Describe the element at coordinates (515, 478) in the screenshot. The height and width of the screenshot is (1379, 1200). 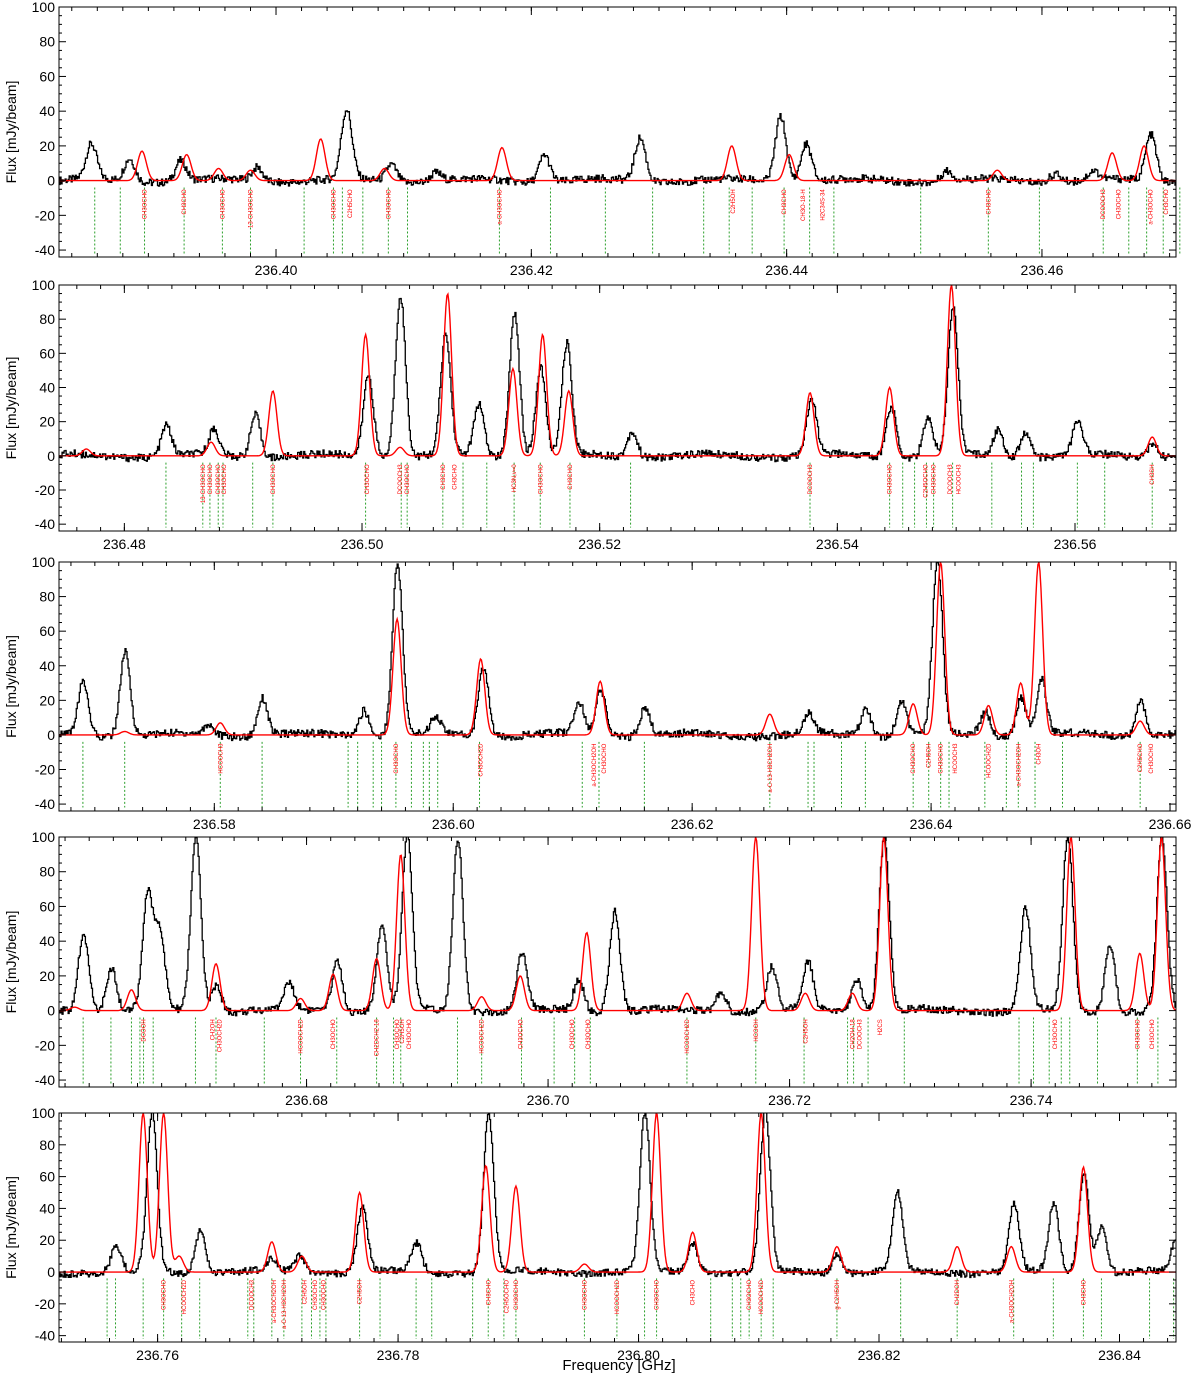
I see `transition-label: HC3N,v=0` at that location.